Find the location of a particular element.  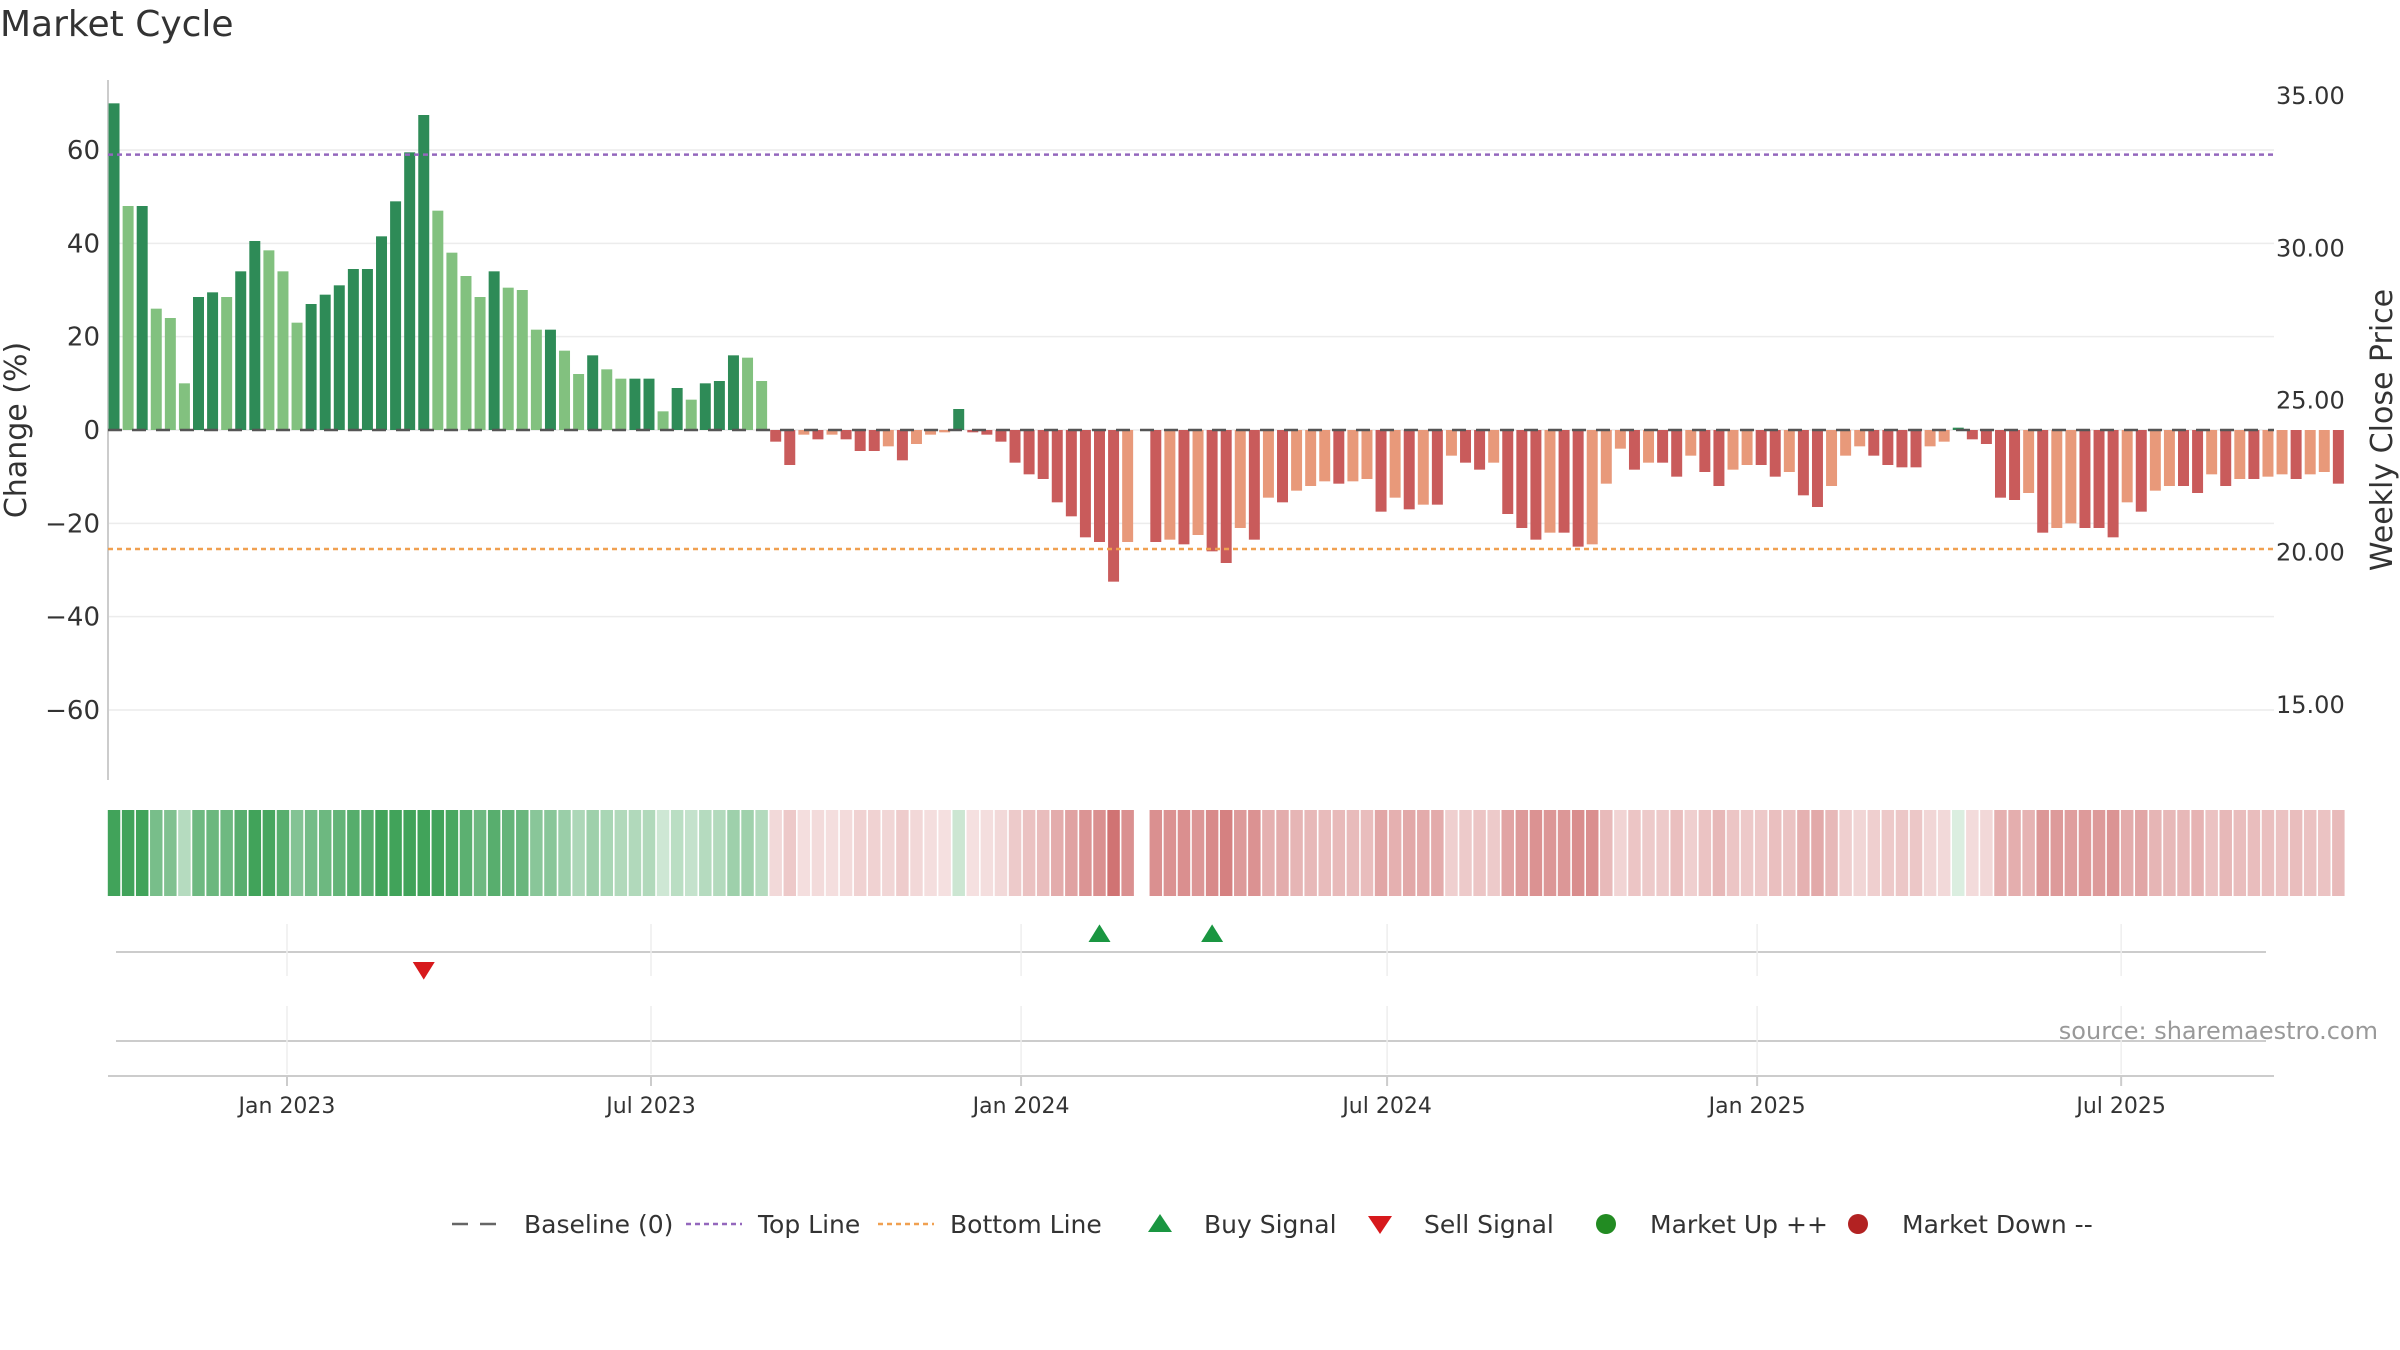

y-tick-label: 60 is located at coordinates (83, 151).